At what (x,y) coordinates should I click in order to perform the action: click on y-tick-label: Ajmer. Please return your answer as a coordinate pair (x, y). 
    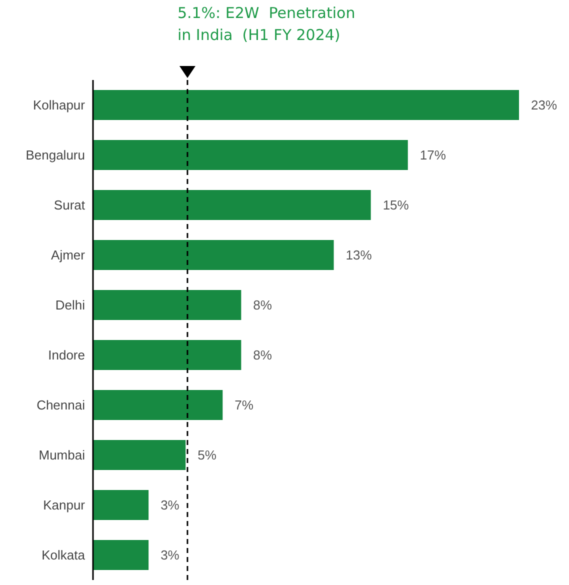
    Looking at the image, I should click on (68, 255).